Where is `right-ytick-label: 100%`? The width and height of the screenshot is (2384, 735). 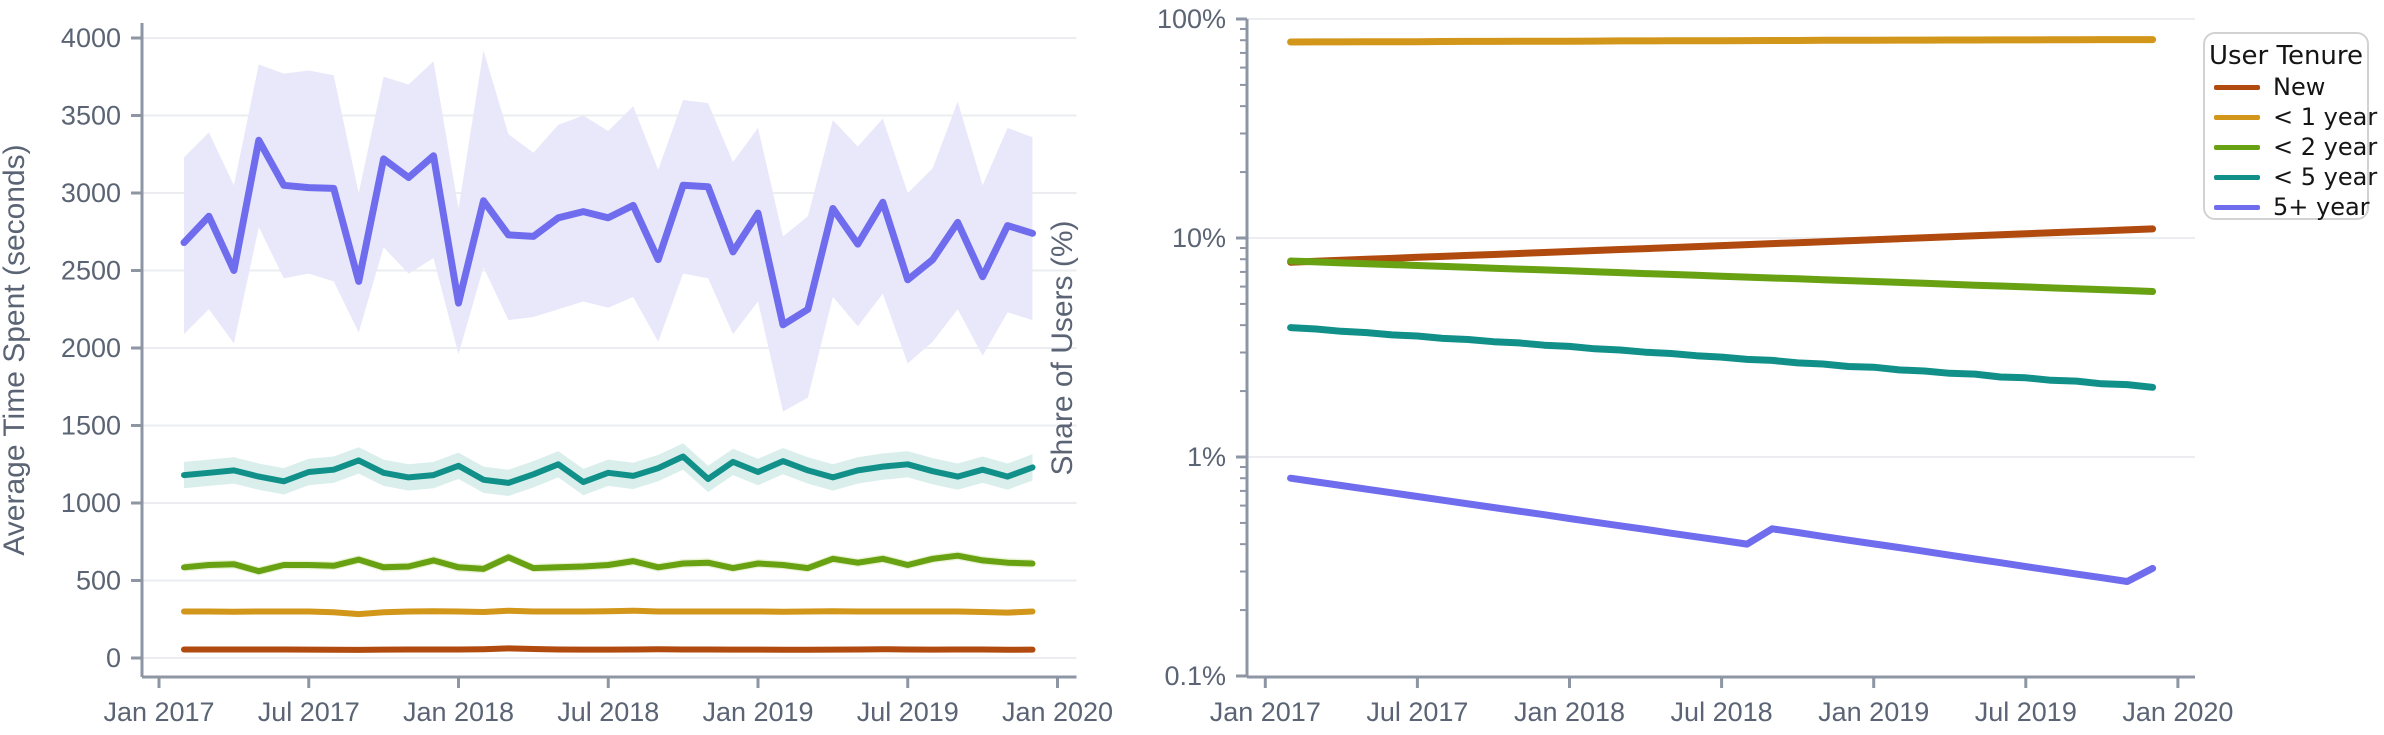 right-ytick-label: 100% is located at coordinates (1191, 19).